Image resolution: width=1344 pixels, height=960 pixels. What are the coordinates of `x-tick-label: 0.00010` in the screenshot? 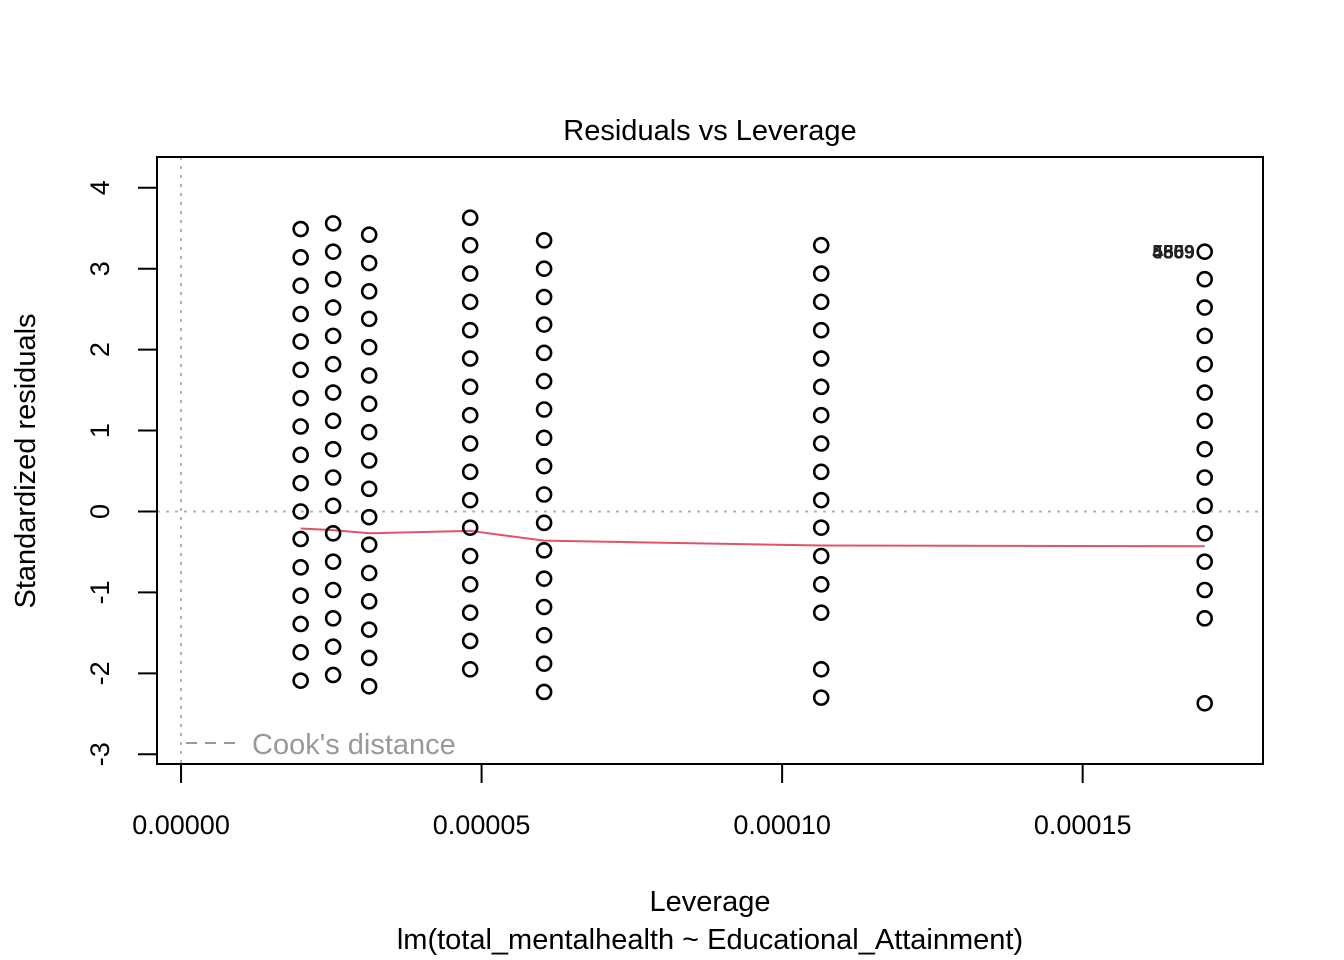 It's located at (782, 825).